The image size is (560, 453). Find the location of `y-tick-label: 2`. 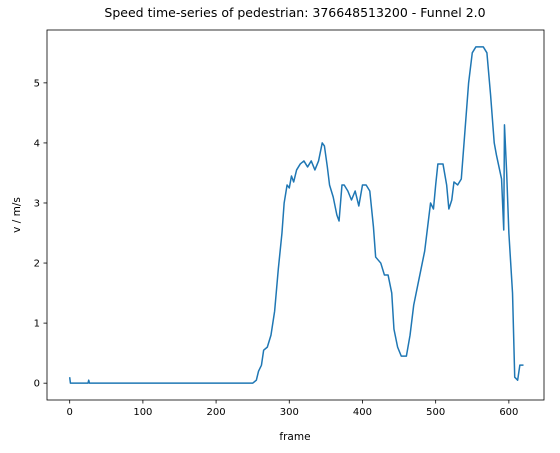

y-tick-label: 2 is located at coordinates (37, 264).